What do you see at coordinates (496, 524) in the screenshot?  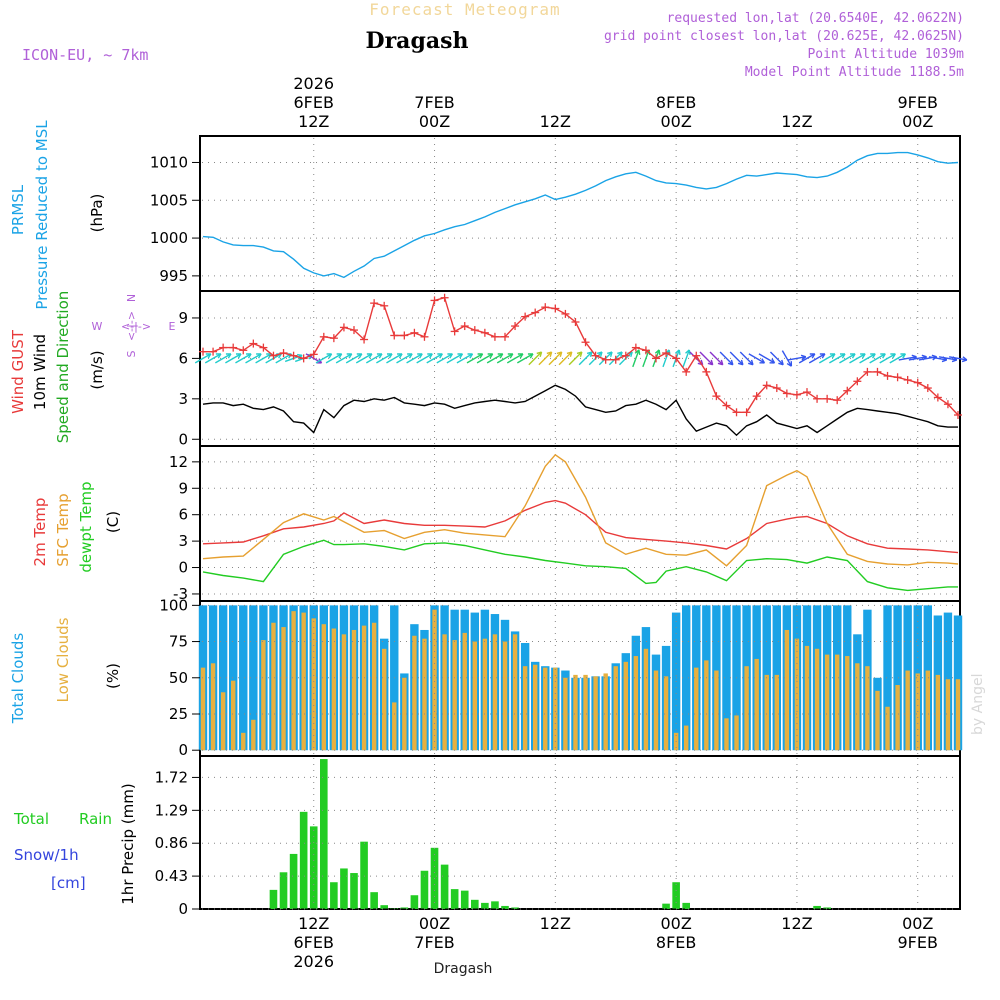 I see `temperature-panel: -3 0 3 6 9 12 2m Temp SFC Temp dewpt Temp (C)` at bounding box center [496, 524].